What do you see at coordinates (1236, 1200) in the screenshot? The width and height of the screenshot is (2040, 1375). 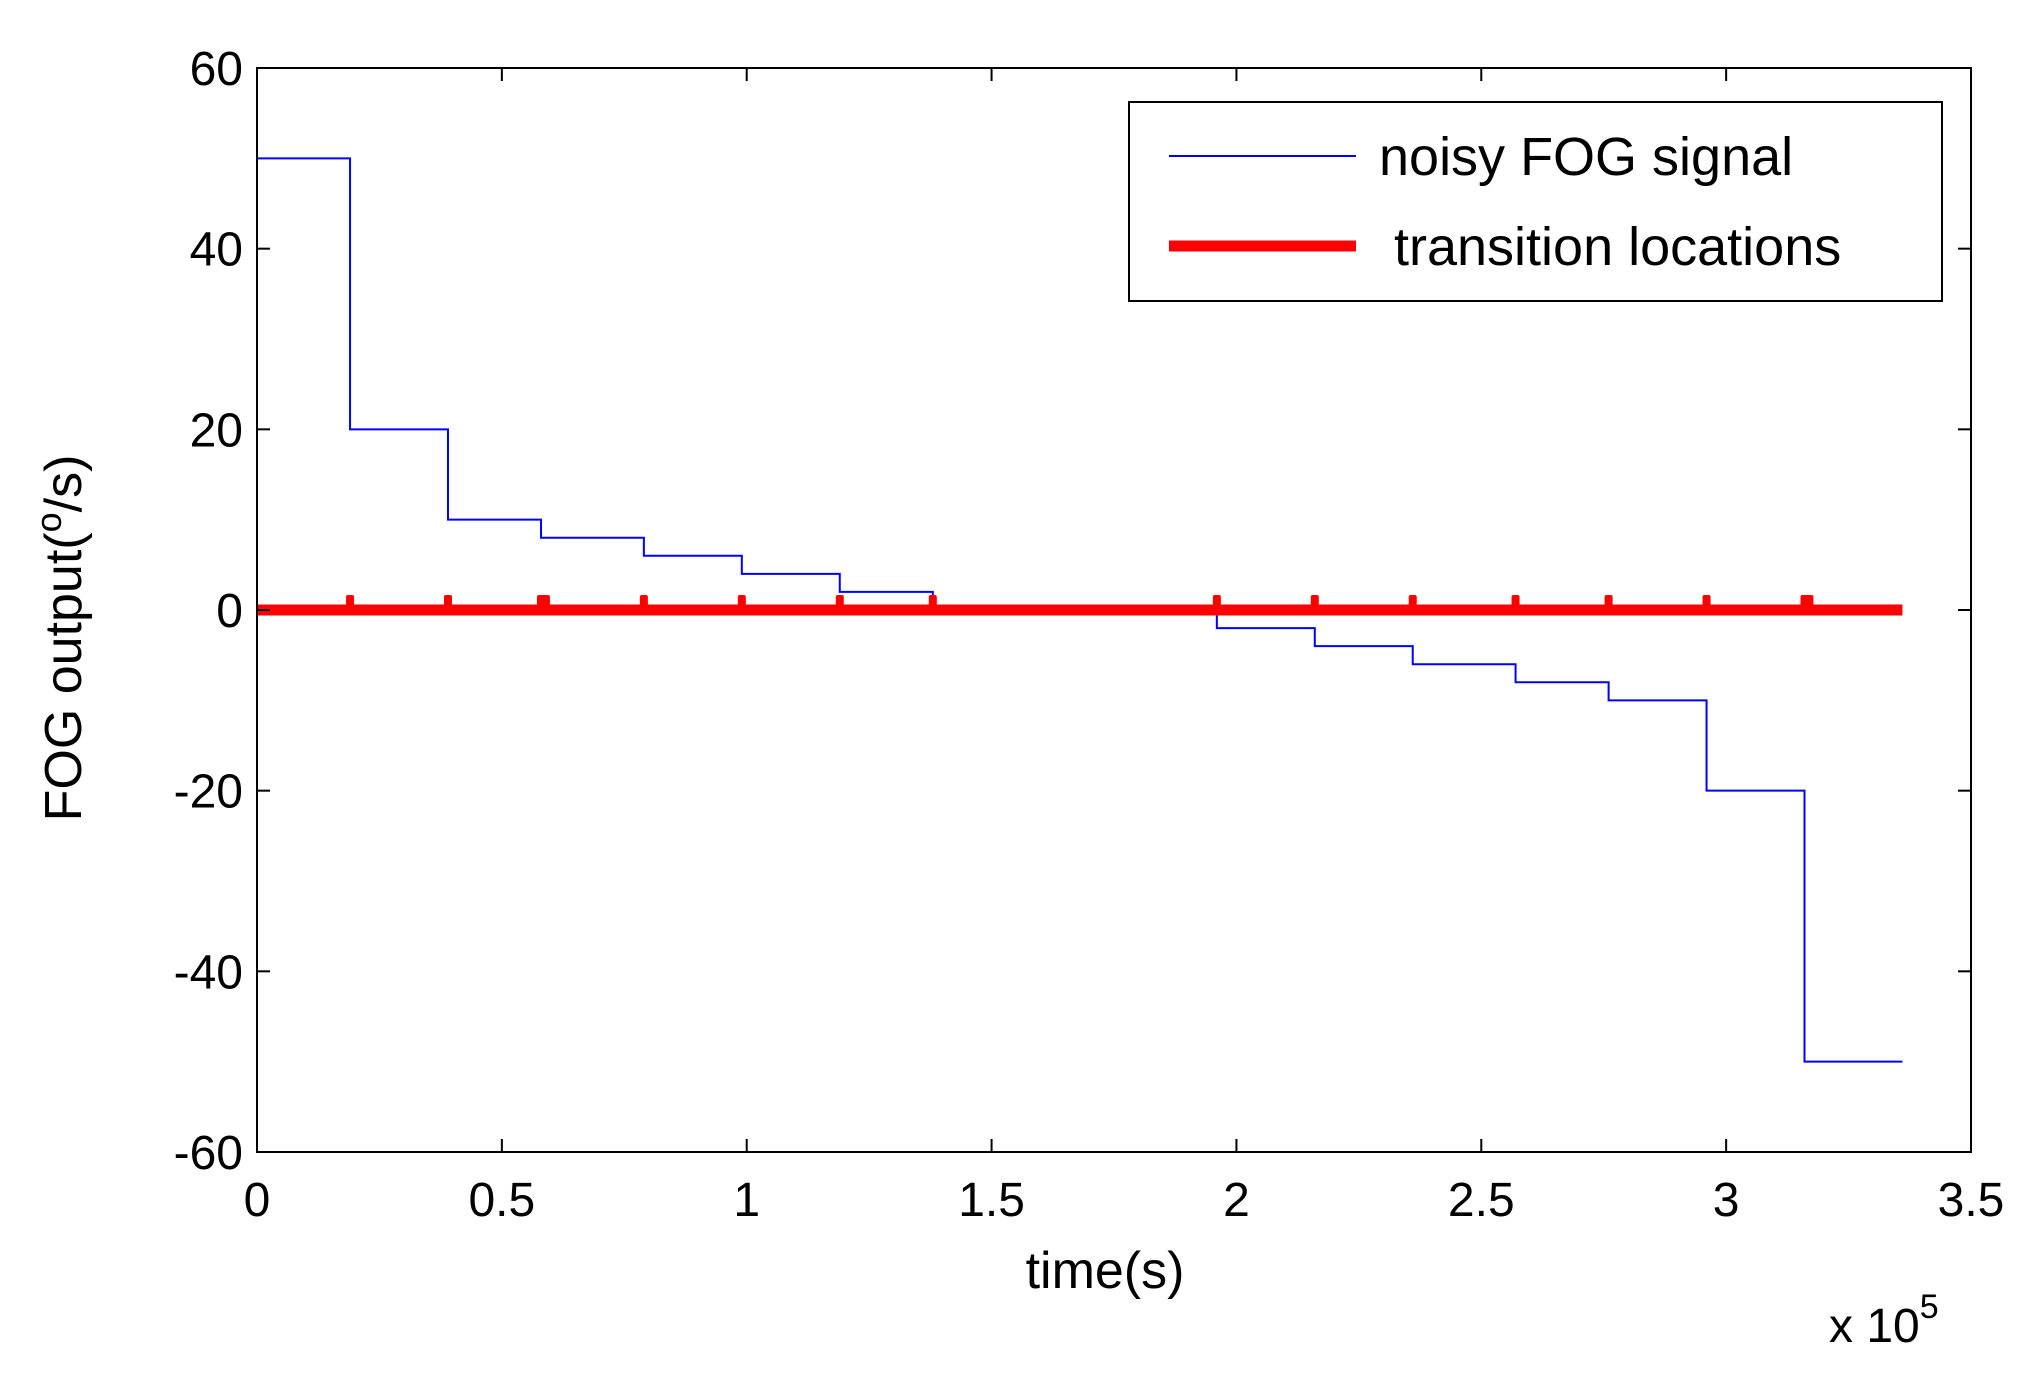 I see `x-tick-label: 2` at bounding box center [1236, 1200].